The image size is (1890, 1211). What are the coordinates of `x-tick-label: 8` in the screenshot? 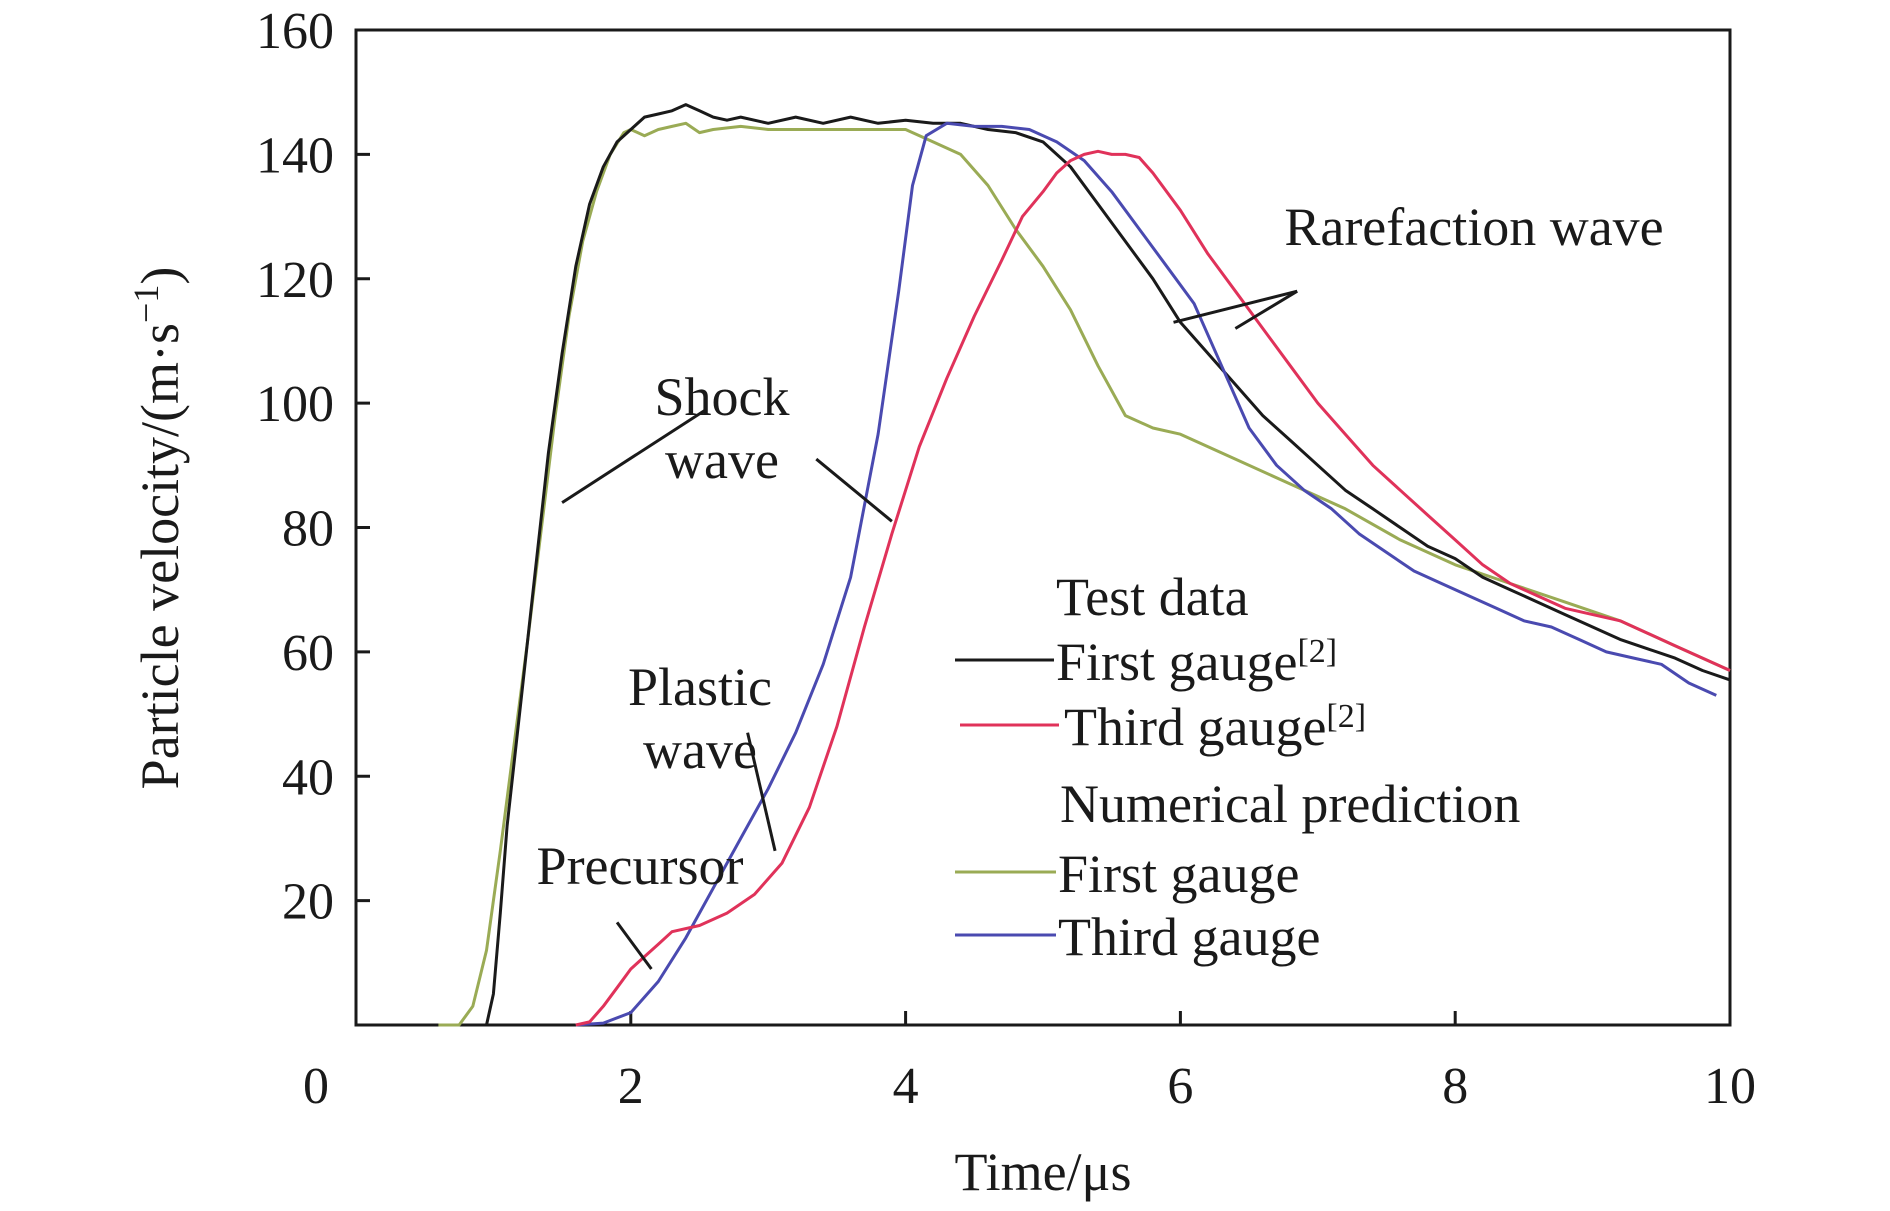 It's located at (1455, 1086).